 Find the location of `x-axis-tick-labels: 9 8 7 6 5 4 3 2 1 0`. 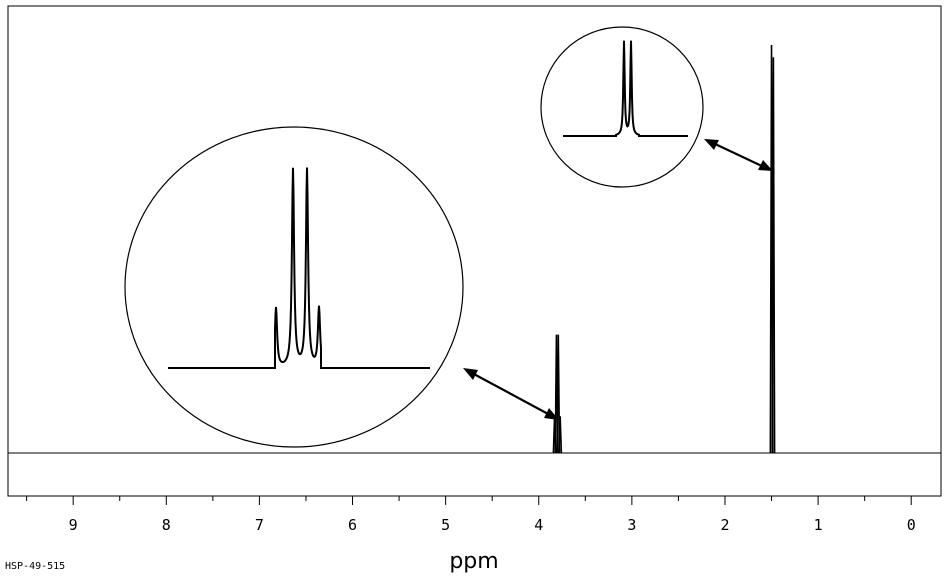

x-axis-tick-labels: 9 8 7 6 5 4 3 2 1 0 is located at coordinates (492, 525).